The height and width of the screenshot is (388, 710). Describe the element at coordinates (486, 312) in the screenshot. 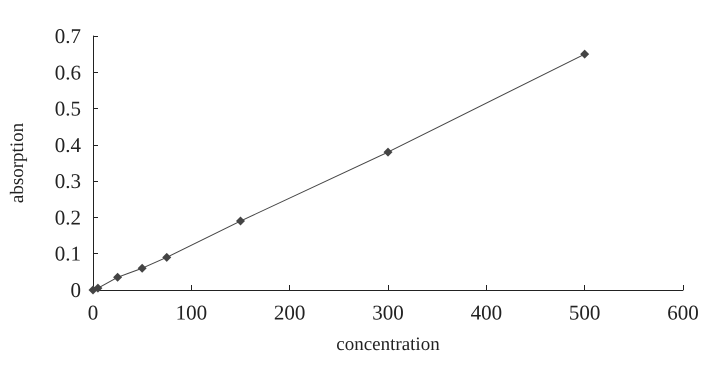

I see `x-tick-label: 400` at that location.